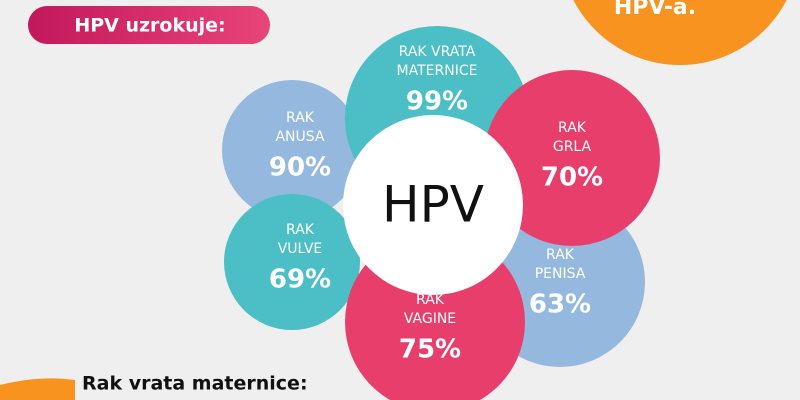  Describe the element at coordinates (560, 274) in the screenshot. I see `petal-label: PENISA` at that location.